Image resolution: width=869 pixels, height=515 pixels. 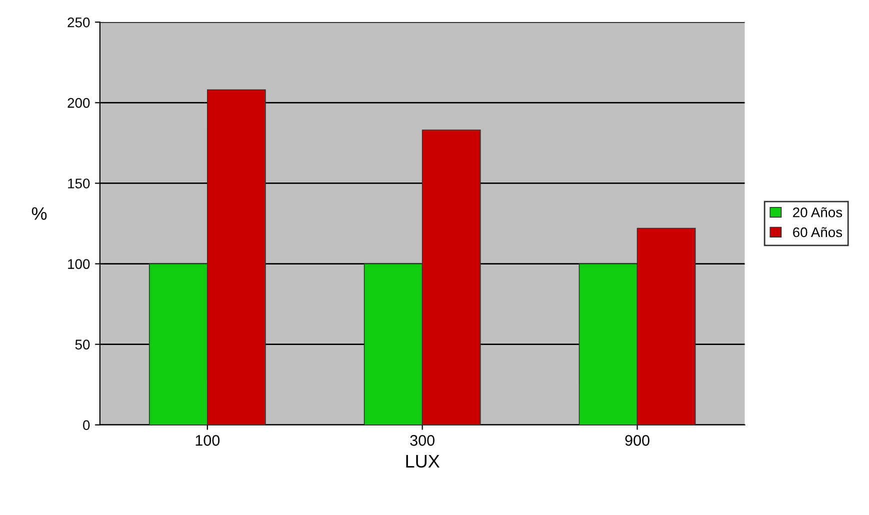 I want to click on x-tick-label: 900, so click(x=637, y=440).